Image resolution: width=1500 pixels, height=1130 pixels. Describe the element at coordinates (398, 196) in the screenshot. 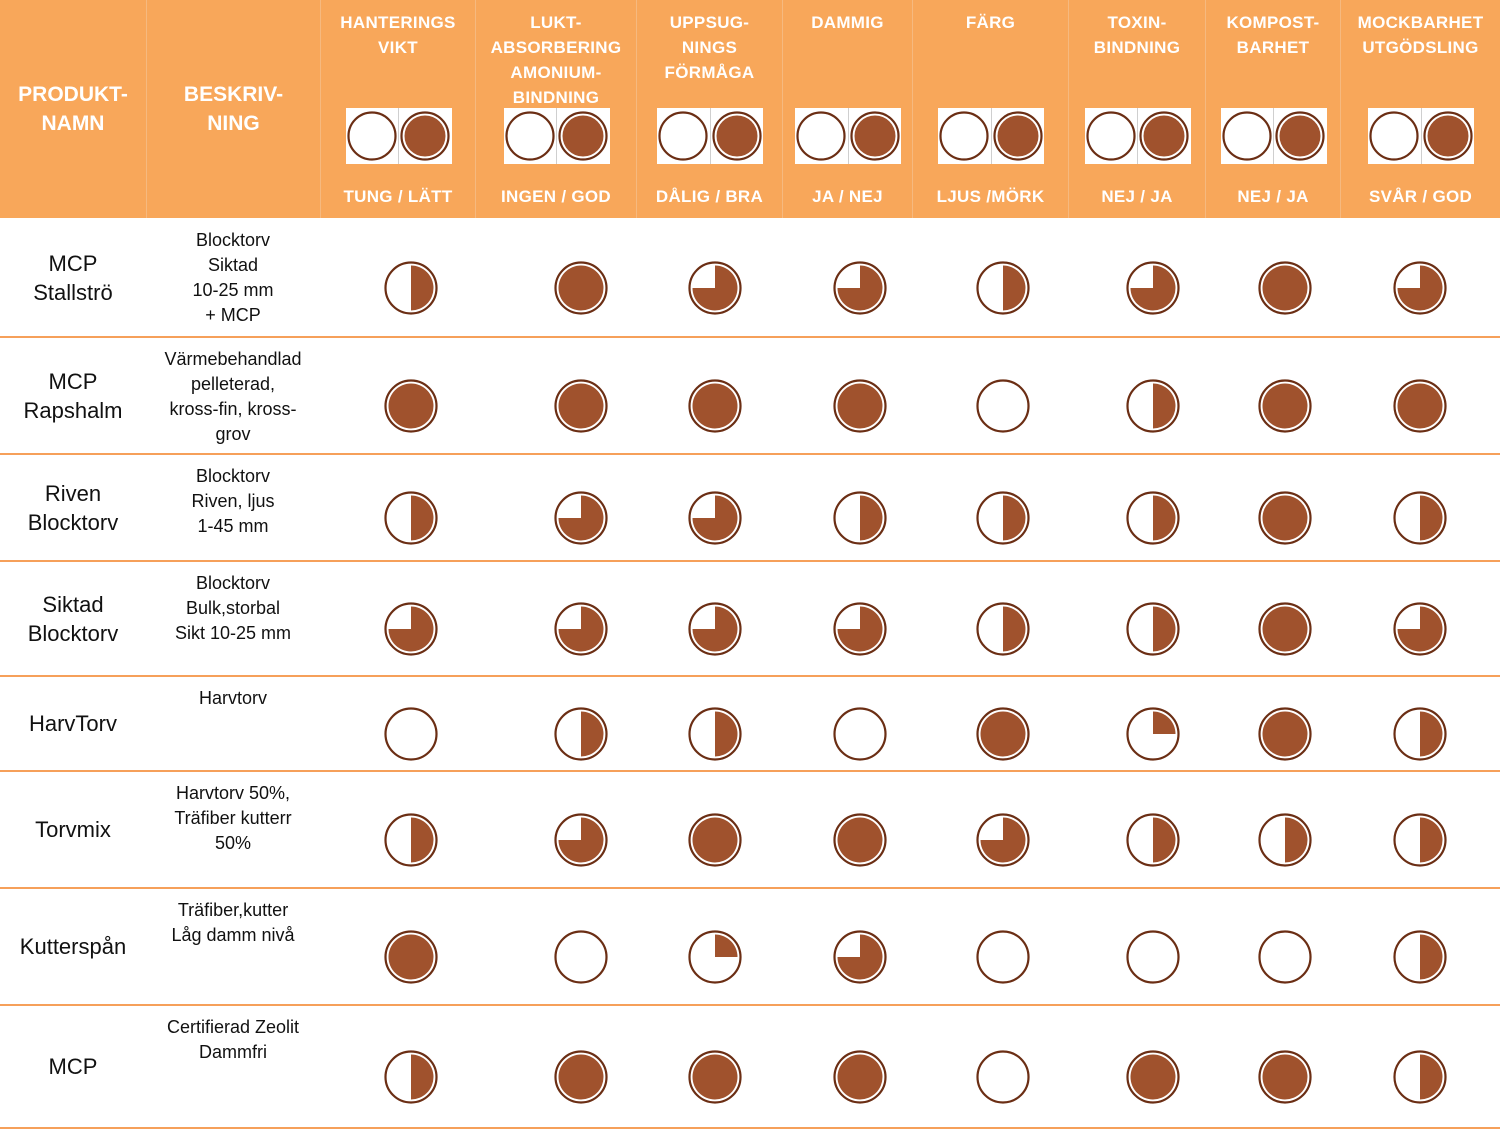

I see `column-scale: TUNG / LÄTT` at that location.